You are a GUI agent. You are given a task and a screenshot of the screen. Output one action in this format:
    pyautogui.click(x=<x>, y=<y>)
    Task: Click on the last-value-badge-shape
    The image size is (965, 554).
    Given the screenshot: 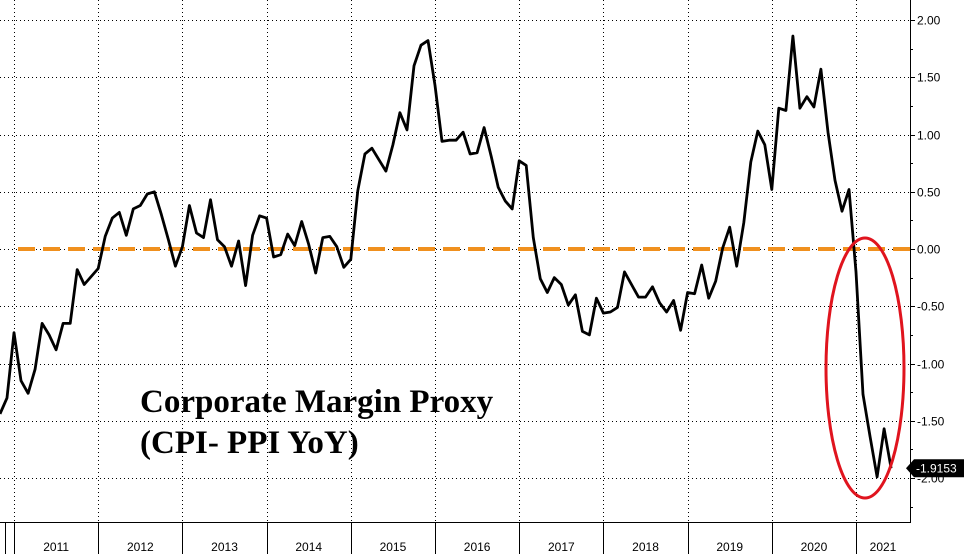 What is the action you would take?
    pyautogui.click(x=935, y=468)
    